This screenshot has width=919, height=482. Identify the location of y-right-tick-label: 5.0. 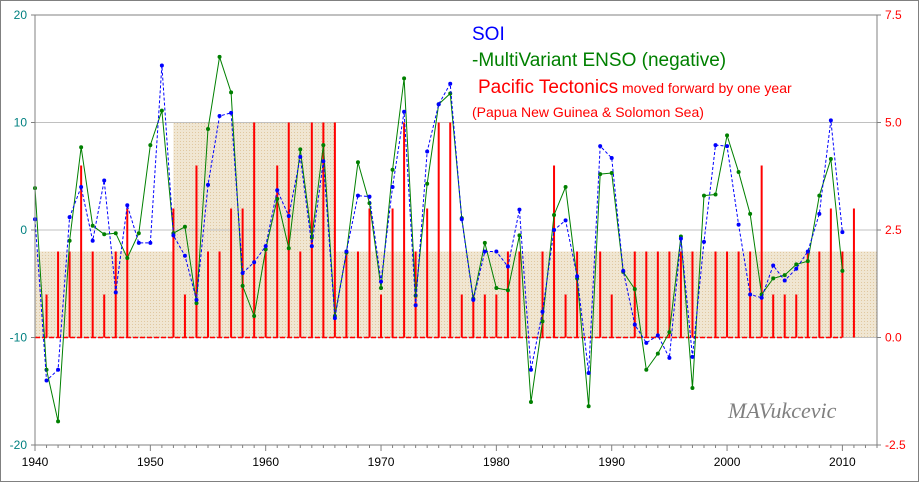
(893, 123).